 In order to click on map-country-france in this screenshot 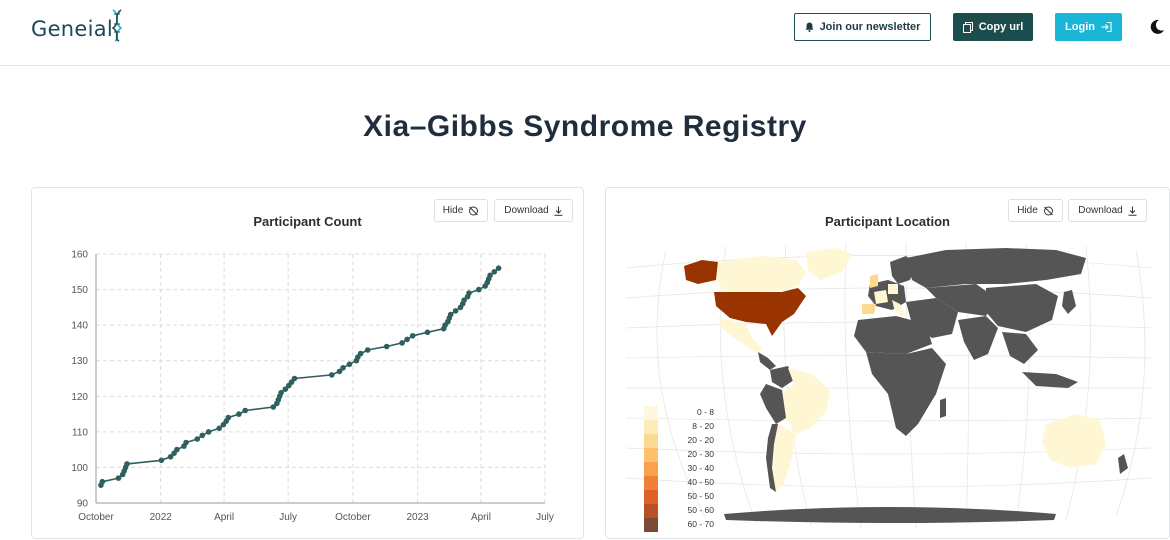, I will do `click(881, 297)`.